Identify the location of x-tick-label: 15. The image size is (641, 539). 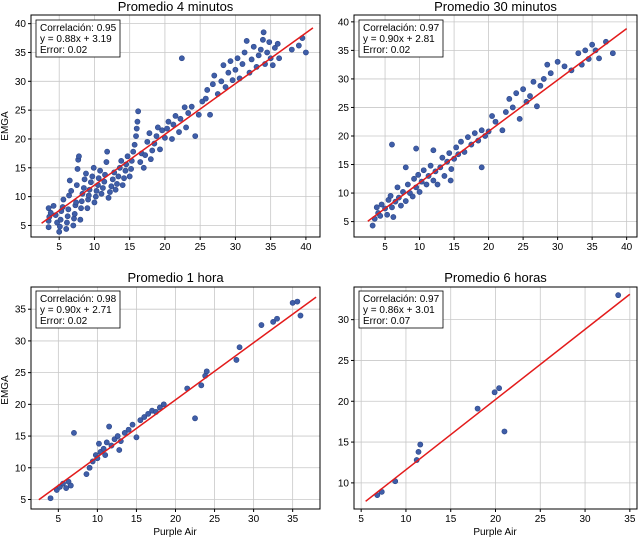
(137, 519).